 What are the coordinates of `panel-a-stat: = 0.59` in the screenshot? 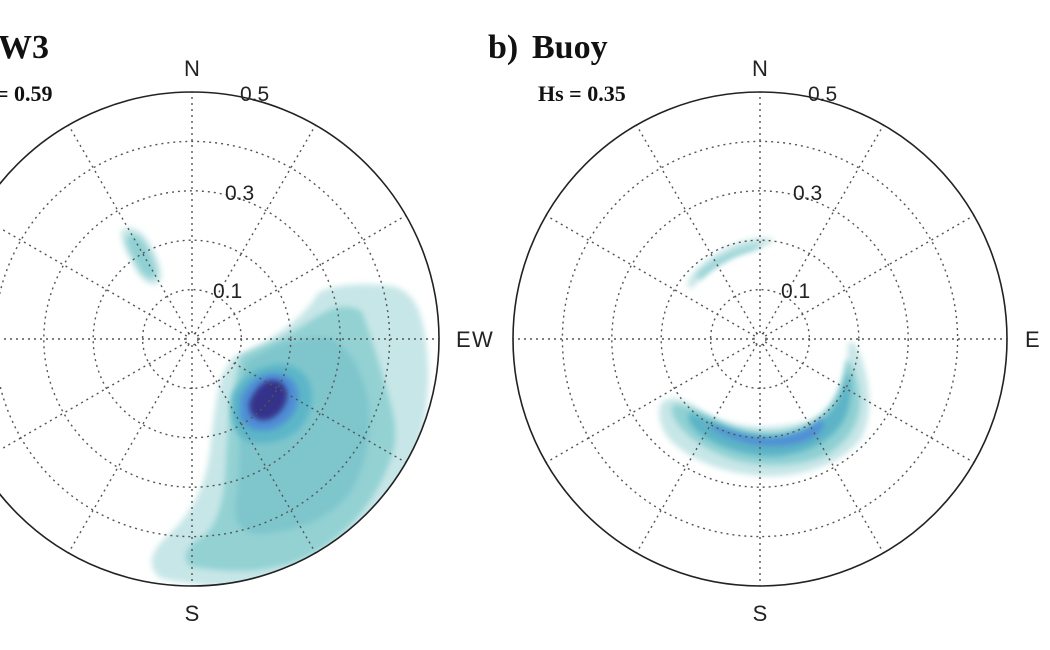 It's located at (26, 93).